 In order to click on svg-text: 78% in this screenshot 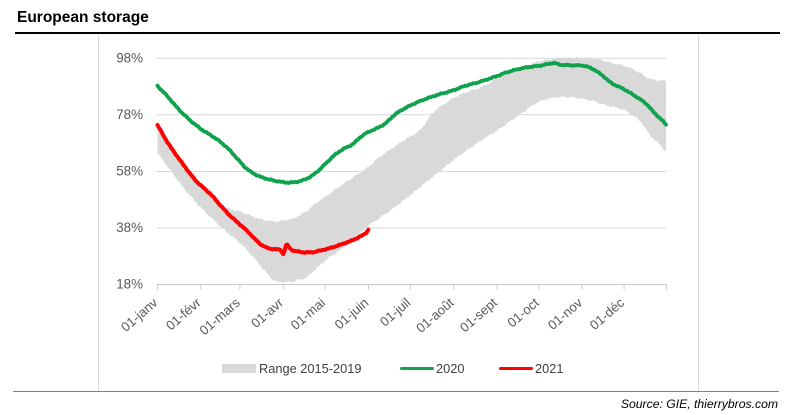, I will do `click(129, 114)`.